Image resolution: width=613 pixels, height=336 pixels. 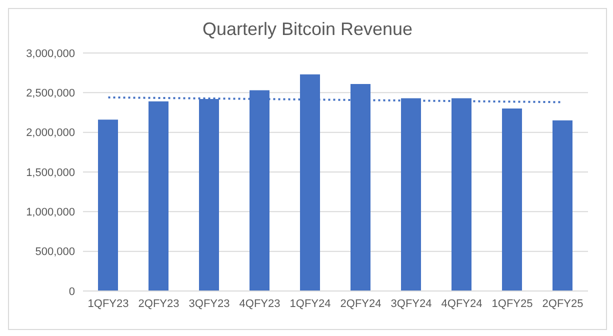 I want to click on y-tick-label: 2,000,000, so click(x=50, y=133).